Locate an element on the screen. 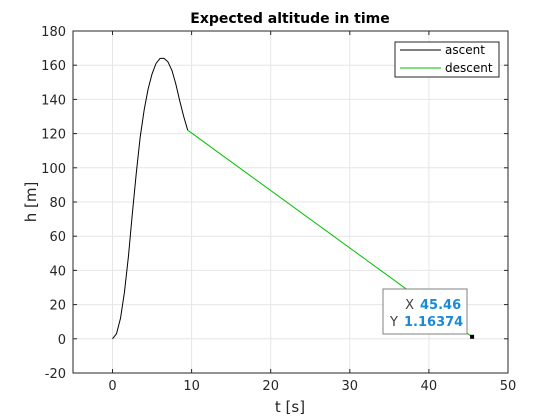  datatip-y-value: 1.16374 is located at coordinates (433, 322).